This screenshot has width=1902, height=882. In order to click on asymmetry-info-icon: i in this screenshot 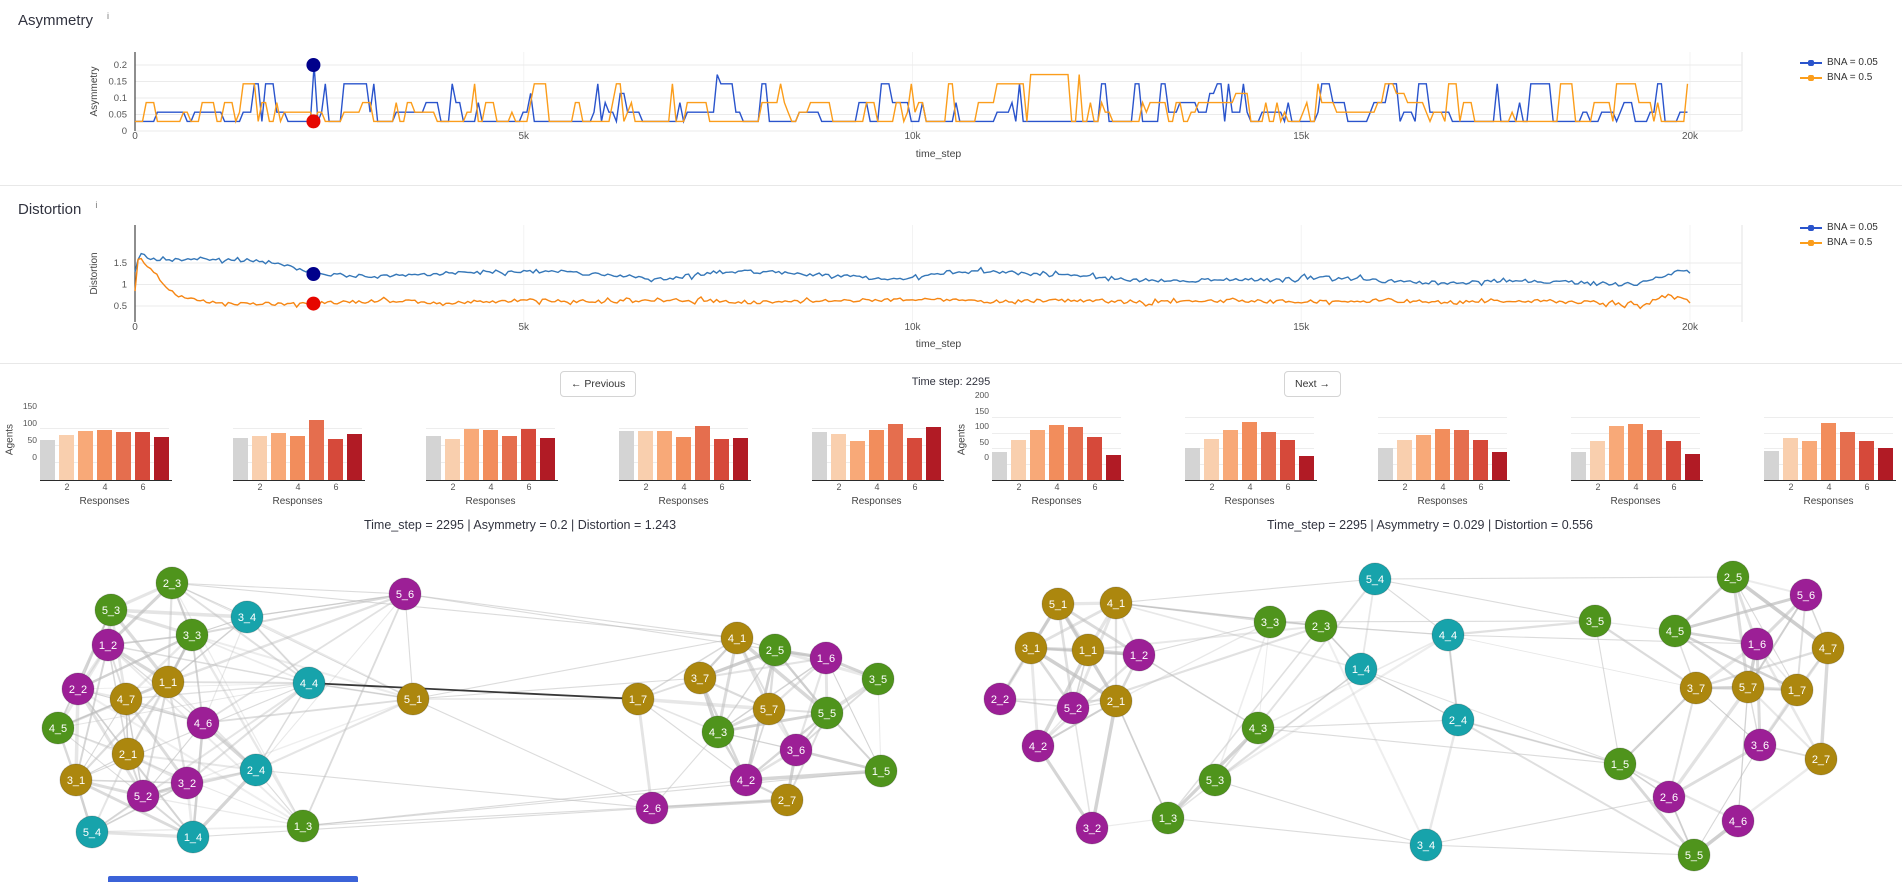, I will do `click(108, 16)`.